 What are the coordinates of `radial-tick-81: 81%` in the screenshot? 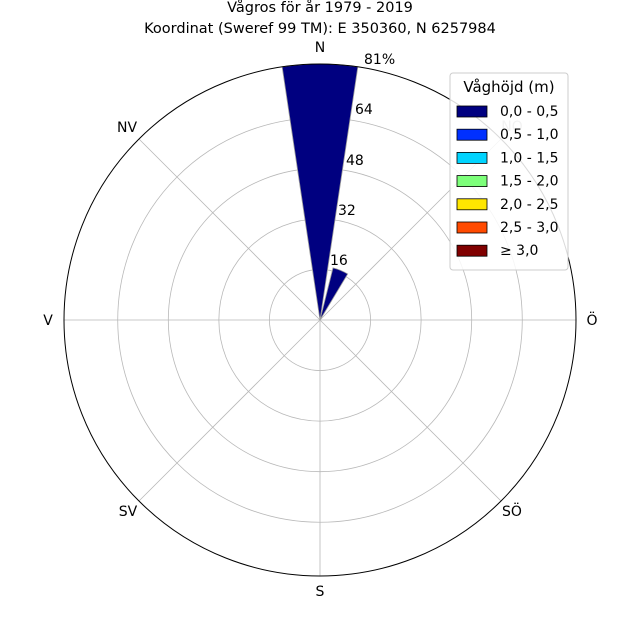 It's located at (379, 60).